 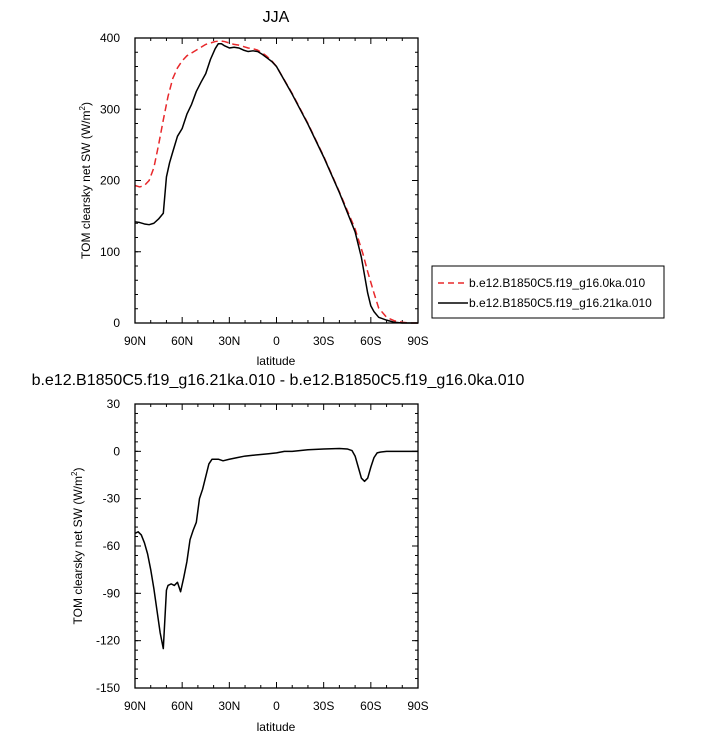 I want to click on top-y-axis-label-end: ), so click(x=86, y=104).